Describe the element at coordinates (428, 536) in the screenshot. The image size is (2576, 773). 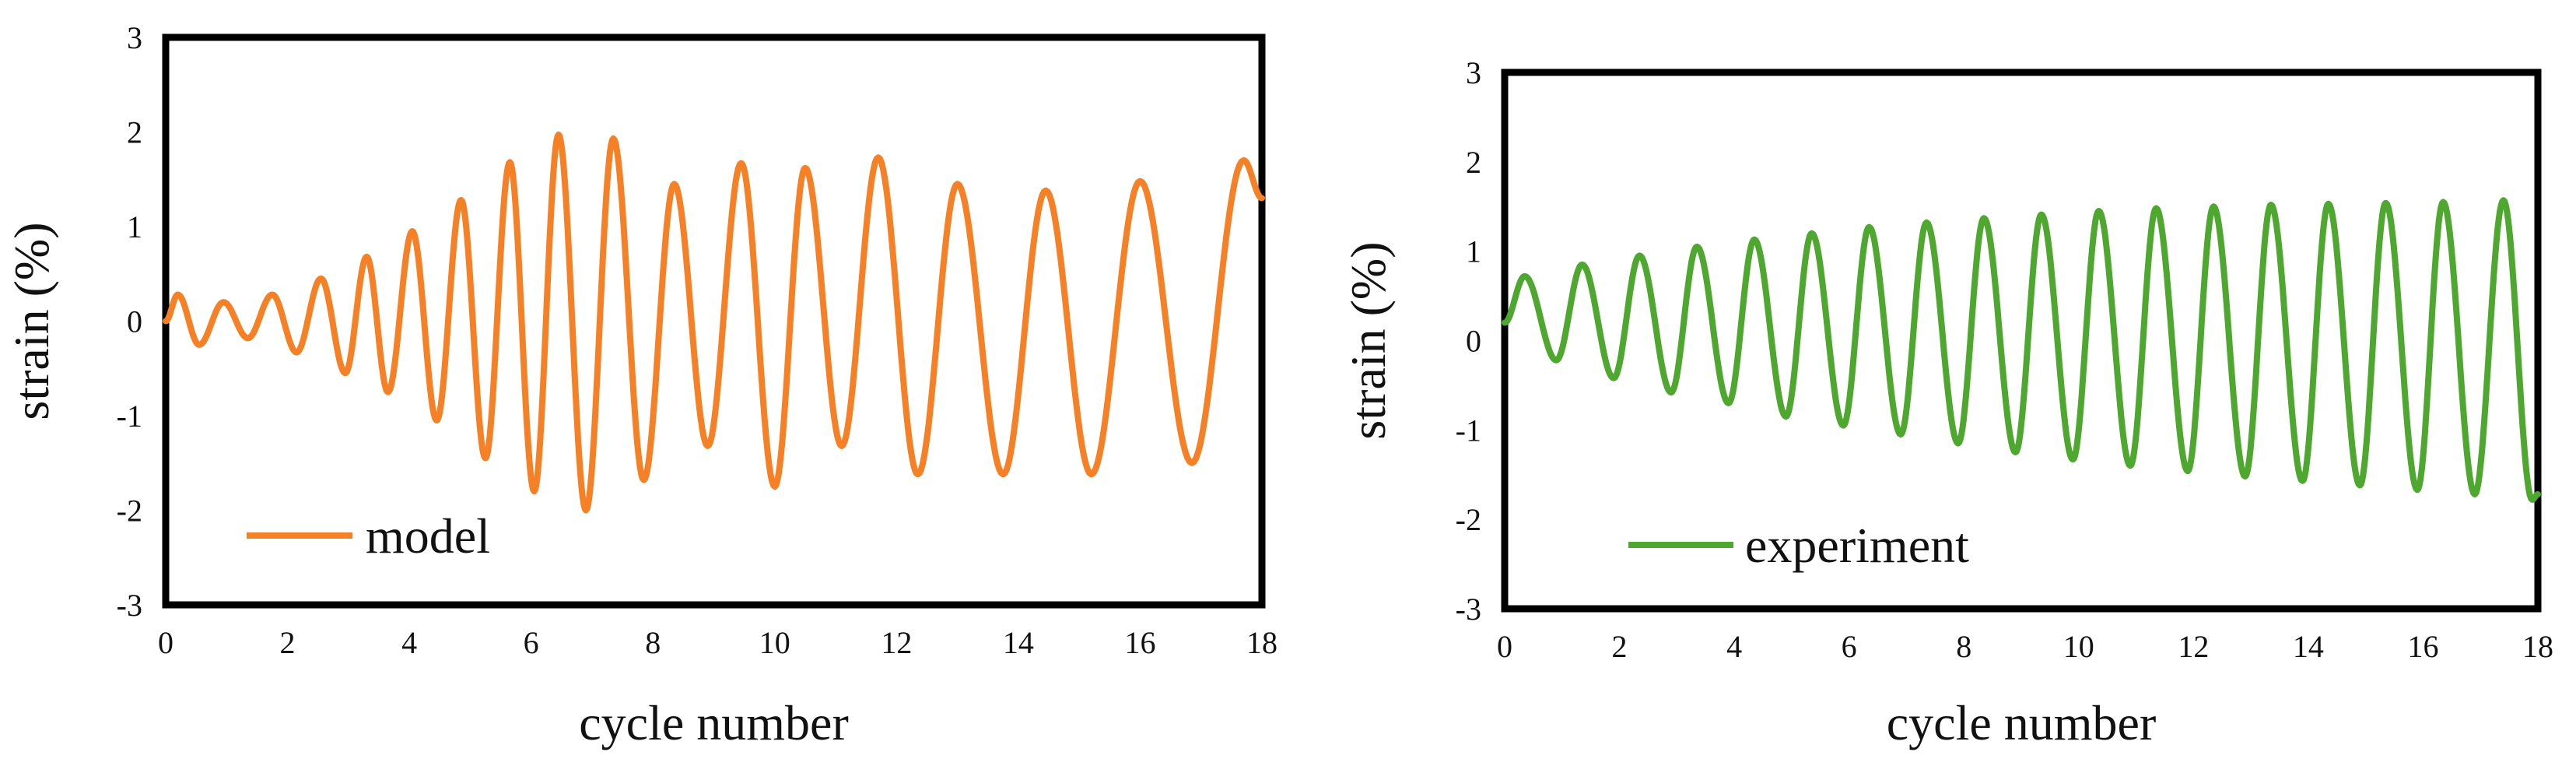
I see `legend-label: model` at that location.